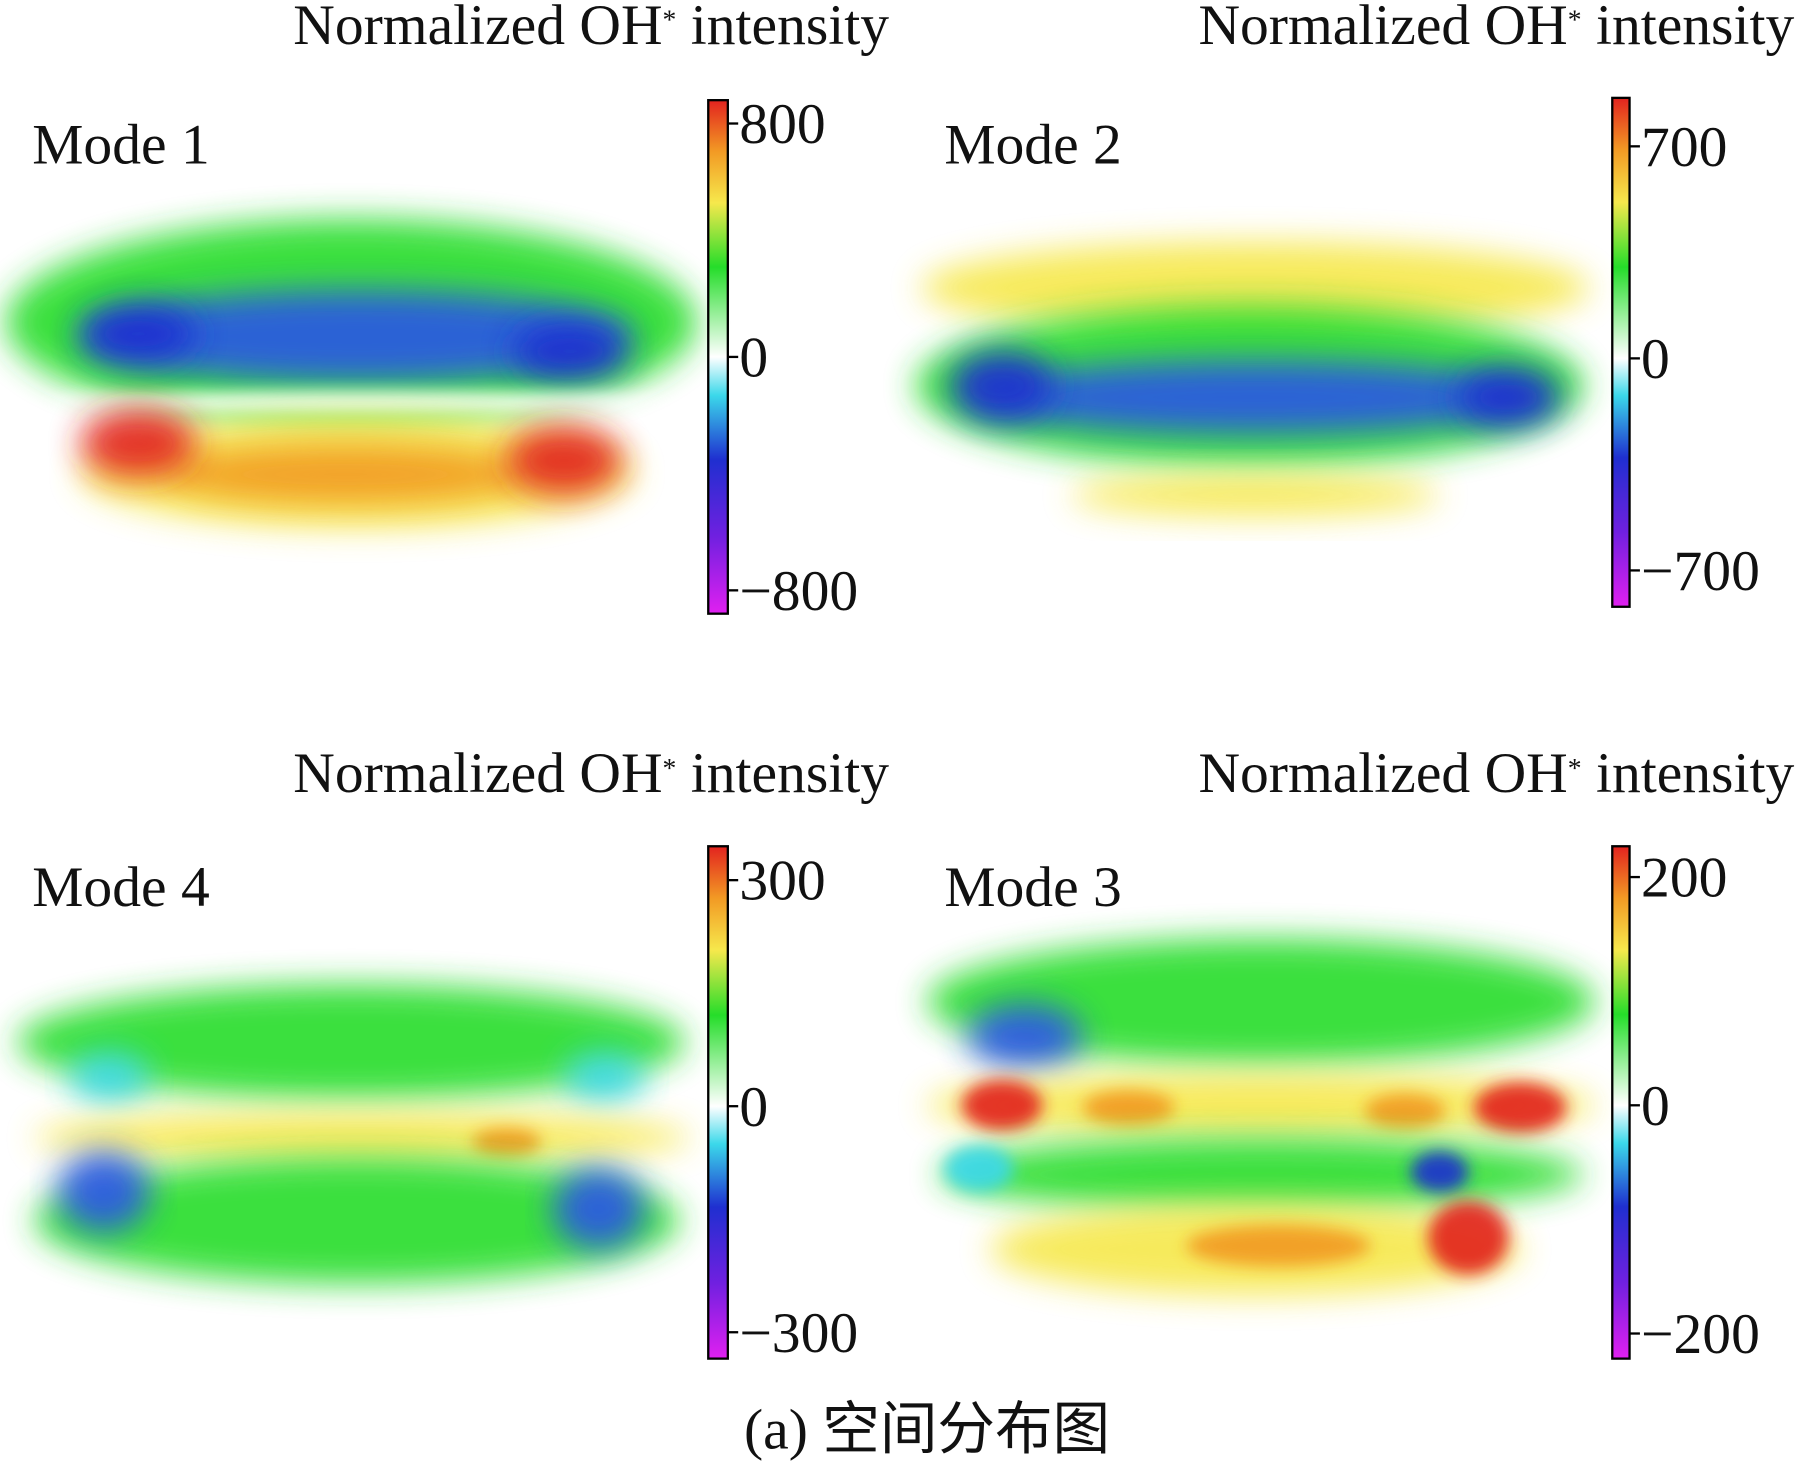  Describe the element at coordinates (1684, 878) in the screenshot. I see `colorbar-tick-label: 200` at that location.